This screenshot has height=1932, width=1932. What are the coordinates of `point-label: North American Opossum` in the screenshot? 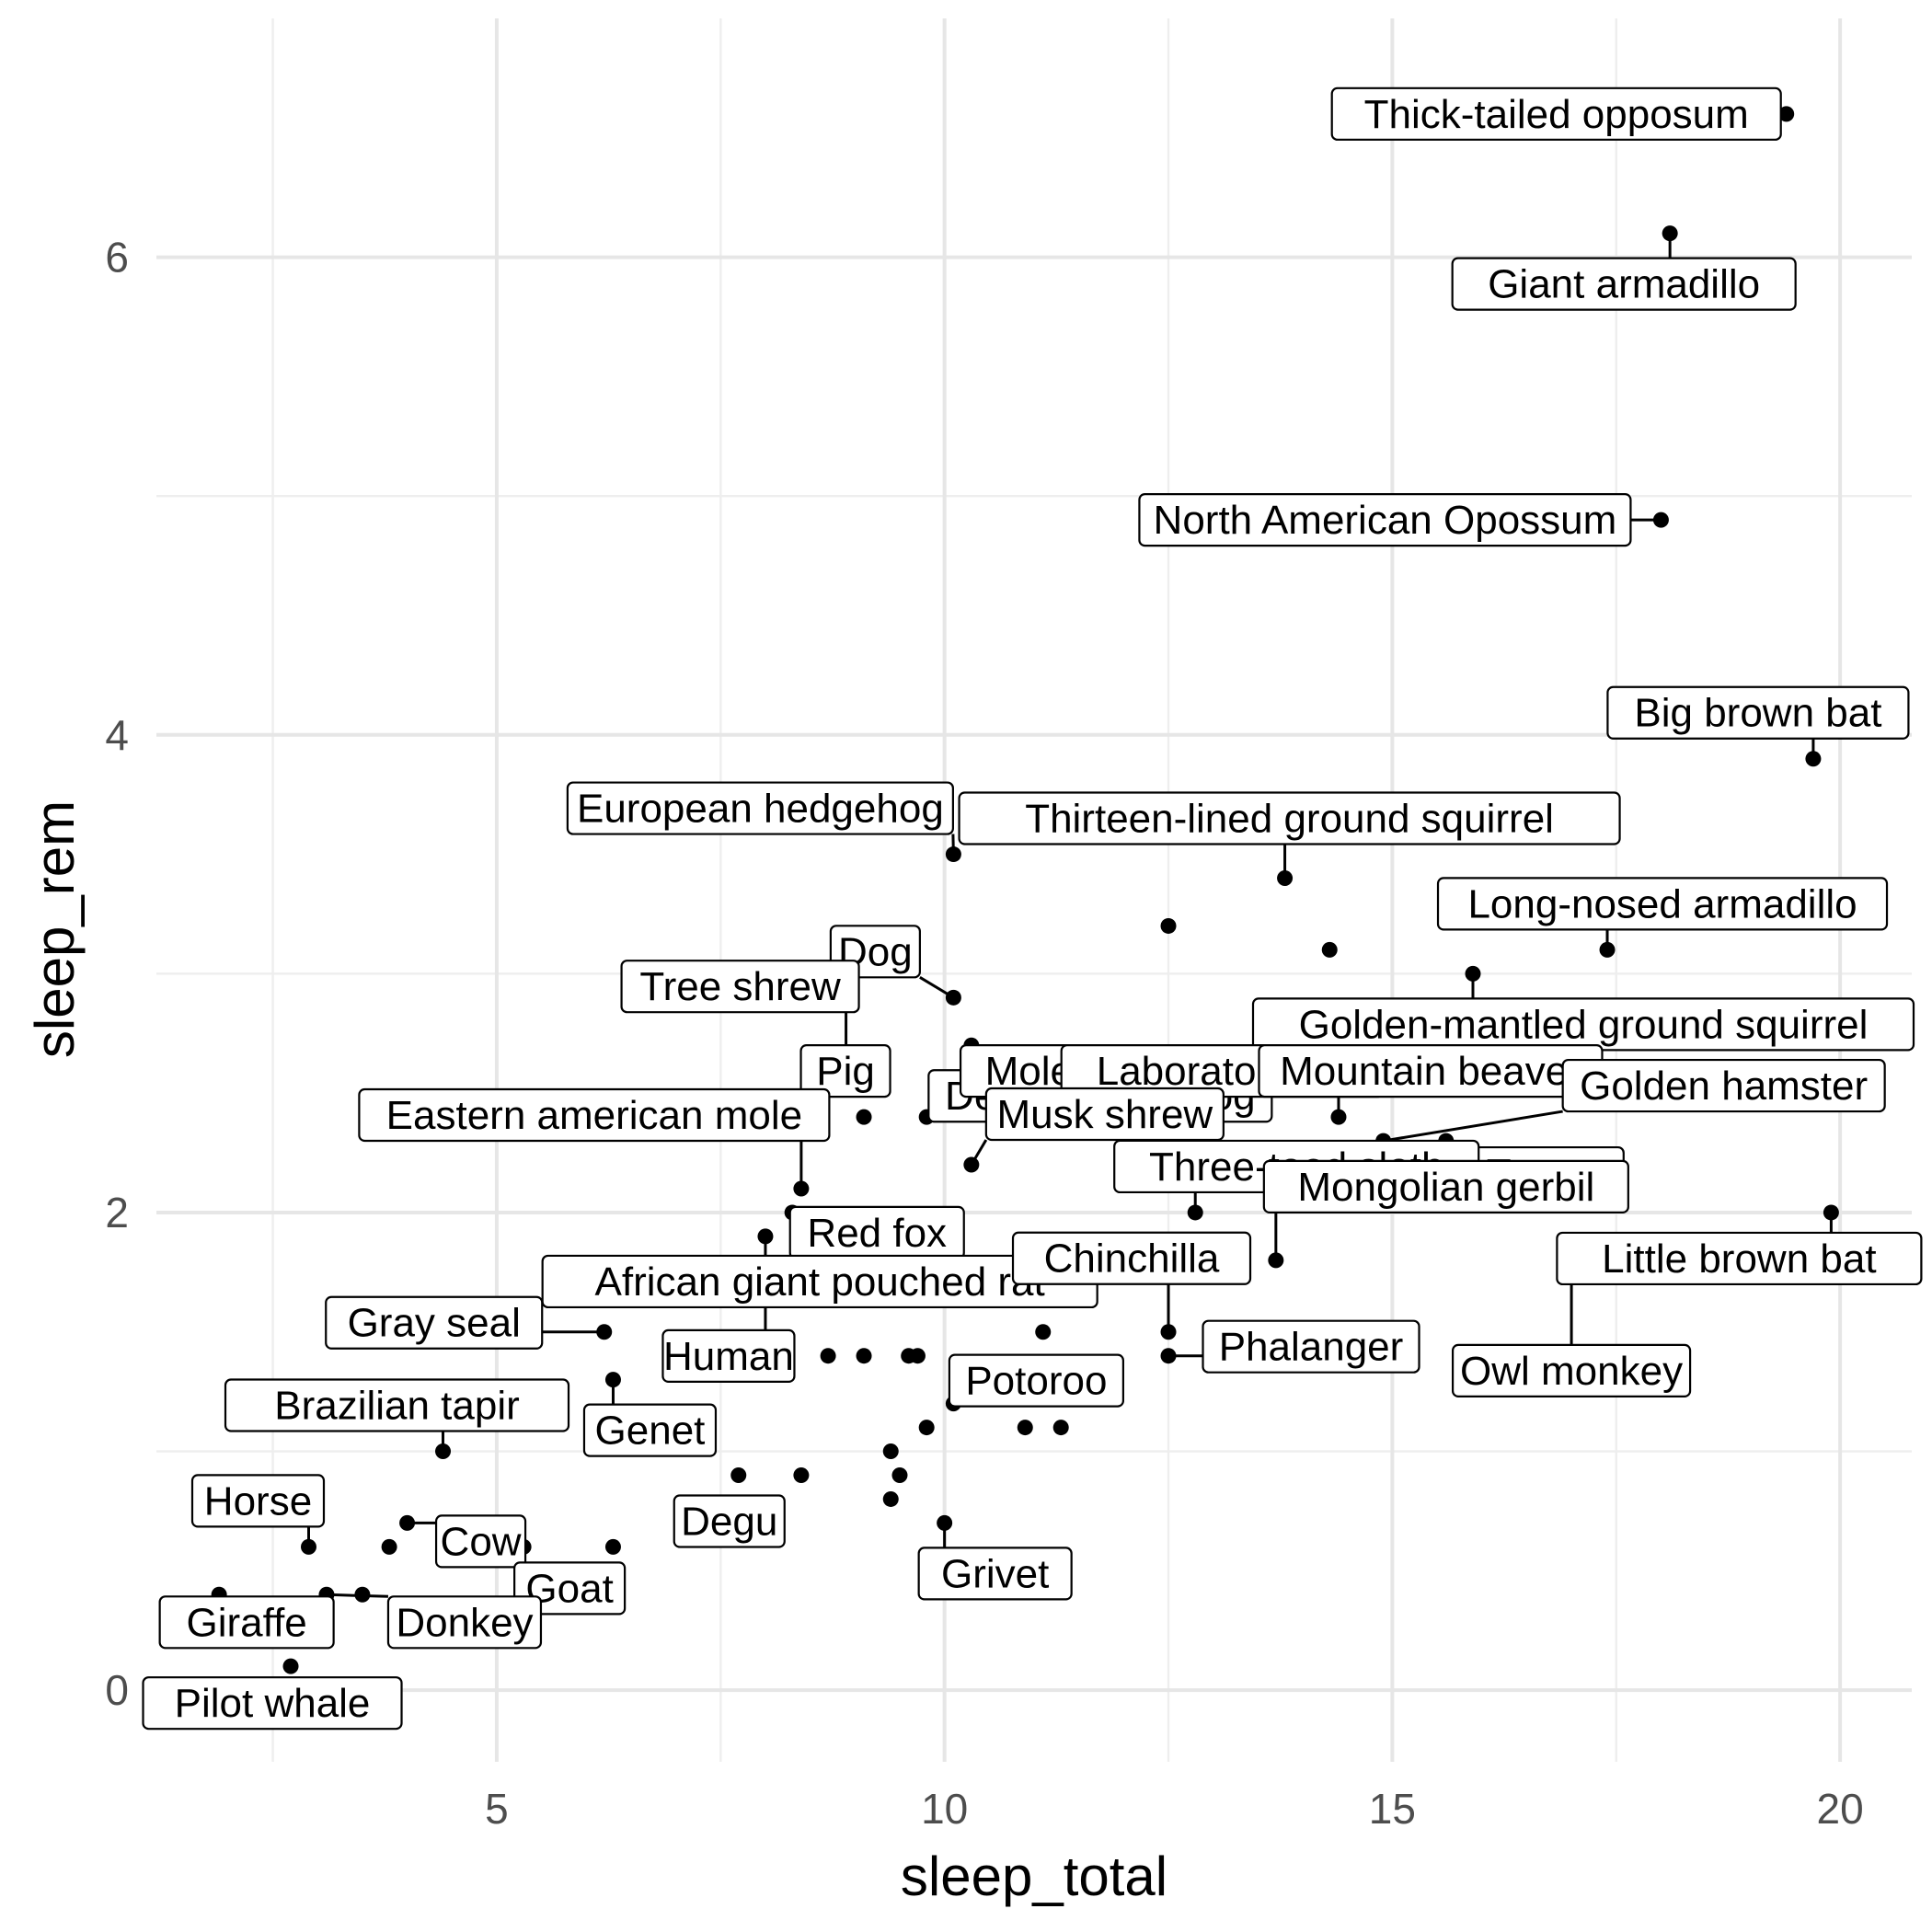 It's located at (1385, 520).